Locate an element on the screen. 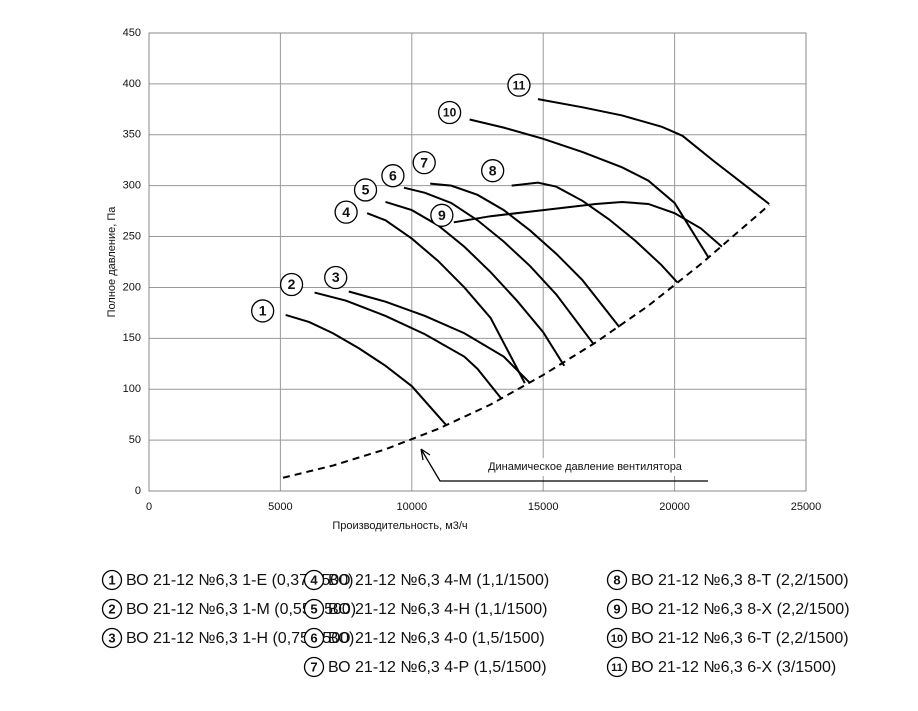 This screenshot has width=918, height=711. curve-number: 4 is located at coordinates (346, 212).